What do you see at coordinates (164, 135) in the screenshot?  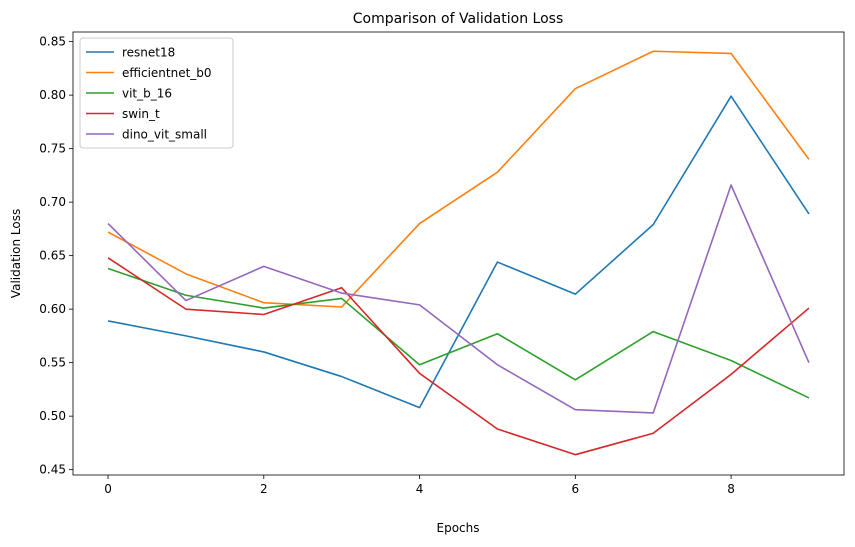 I see `legend-label-dino-vit-small: dino_vit_small` at bounding box center [164, 135].